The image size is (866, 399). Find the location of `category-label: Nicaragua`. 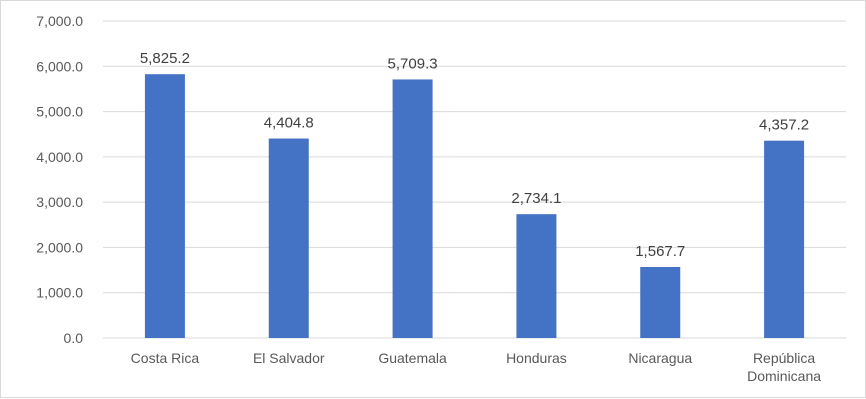

category-label: Nicaragua is located at coordinates (660, 358).